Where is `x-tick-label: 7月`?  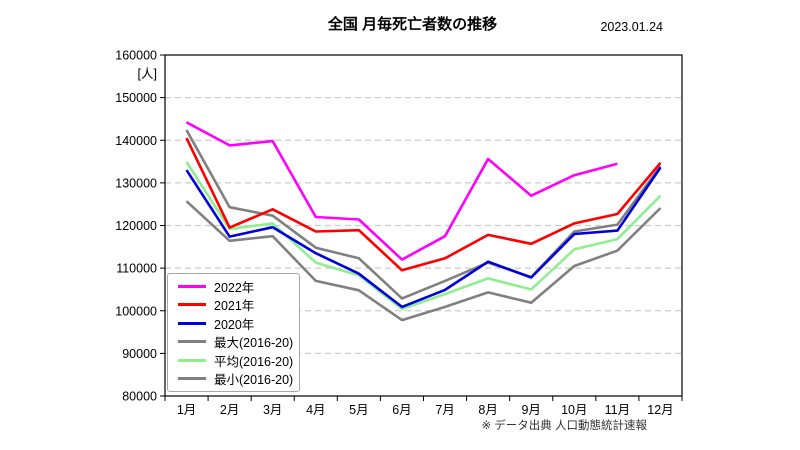 x-tick-label: 7月 is located at coordinates (444, 410).